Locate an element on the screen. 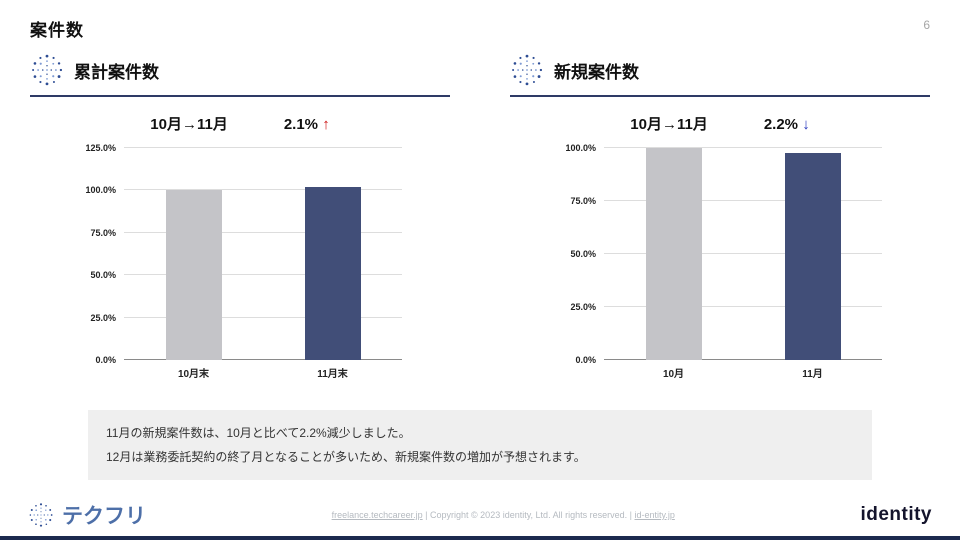  plot-row: 0.0% 25.0% 50.0% 75.0% 100.0% 125.0% is located at coordinates (237, 254).